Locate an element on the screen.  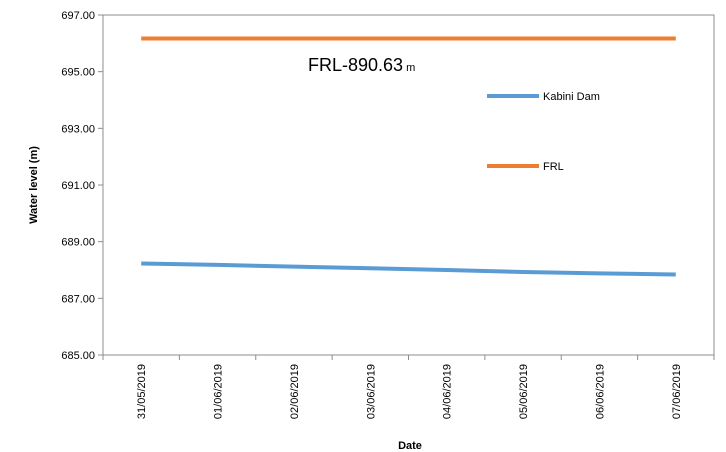
legend: Kabini Dam FRL is located at coordinates (543, 132).